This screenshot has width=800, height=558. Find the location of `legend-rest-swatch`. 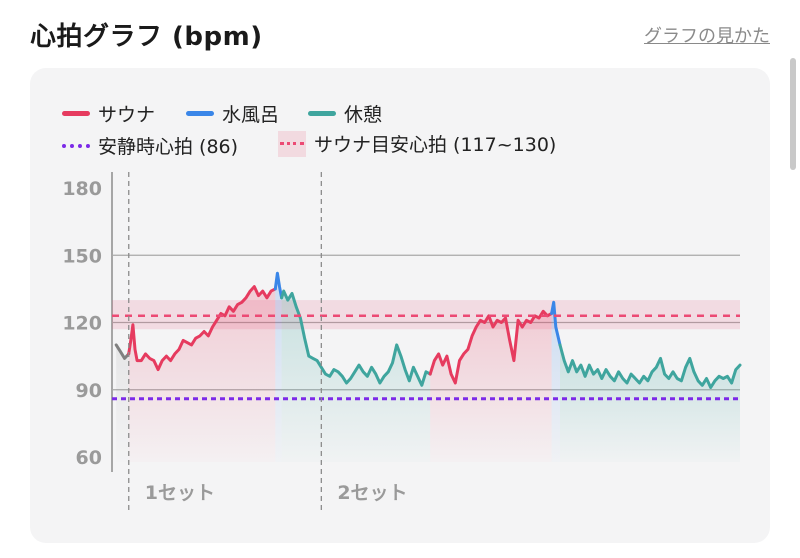

legend-rest-swatch is located at coordinates (322, 113).